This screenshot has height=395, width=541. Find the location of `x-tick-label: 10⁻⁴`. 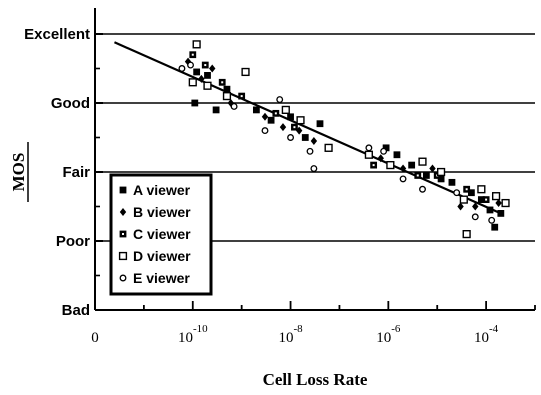

x-tick-label: 10⁻⁴ is located at coordinates (486, 334).